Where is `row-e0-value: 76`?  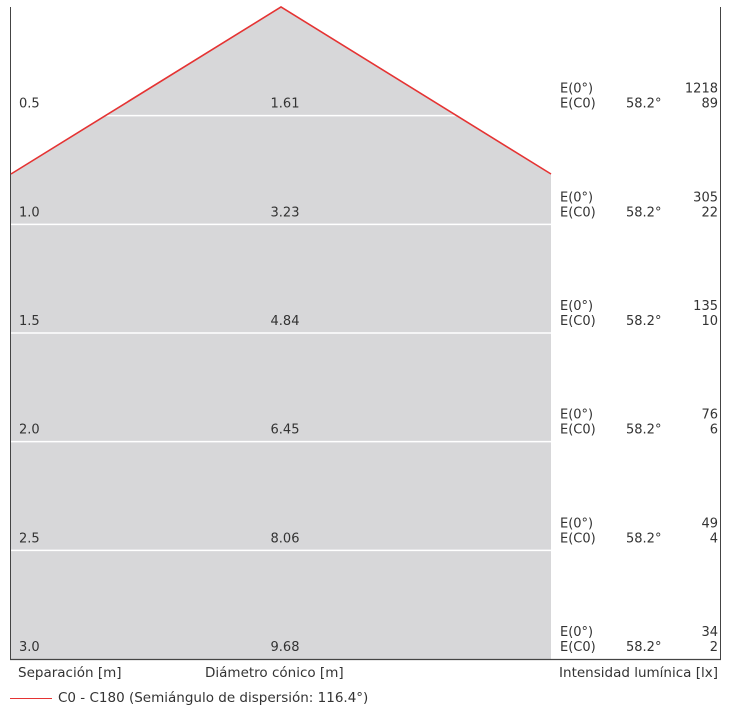
row-e0-value: 76 is located at coordinates (709, 415).